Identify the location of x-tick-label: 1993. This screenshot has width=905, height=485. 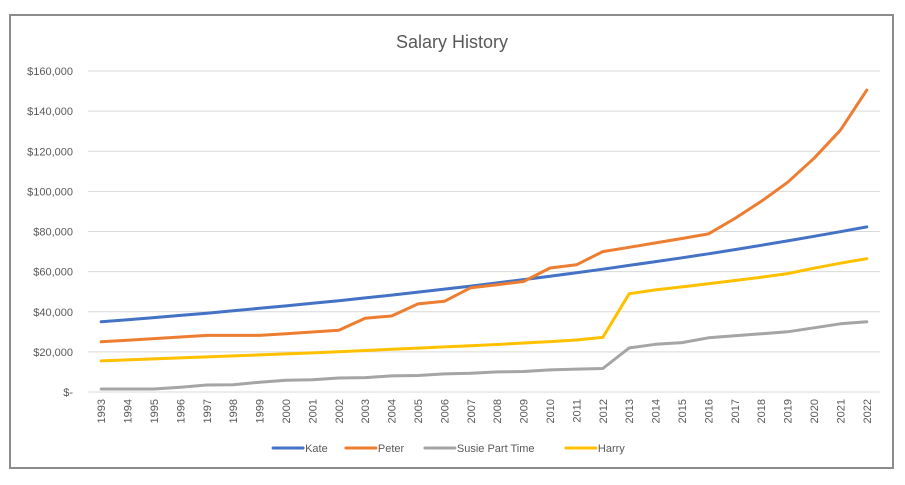
(102, 411).